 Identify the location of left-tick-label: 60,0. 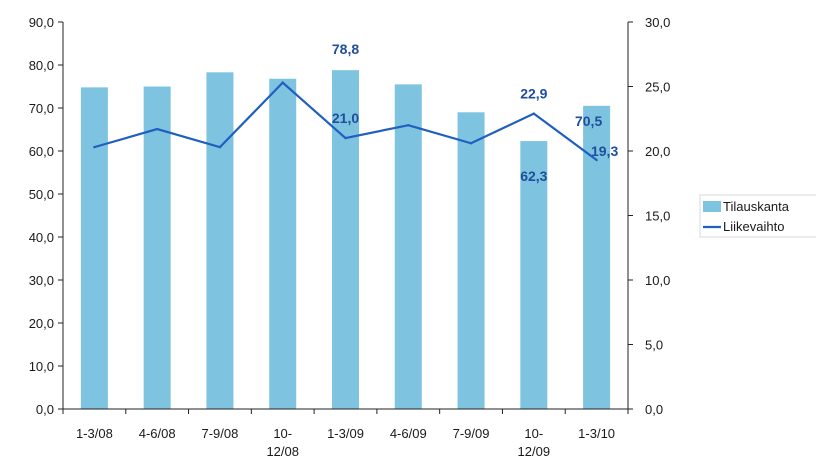
(41, 151).